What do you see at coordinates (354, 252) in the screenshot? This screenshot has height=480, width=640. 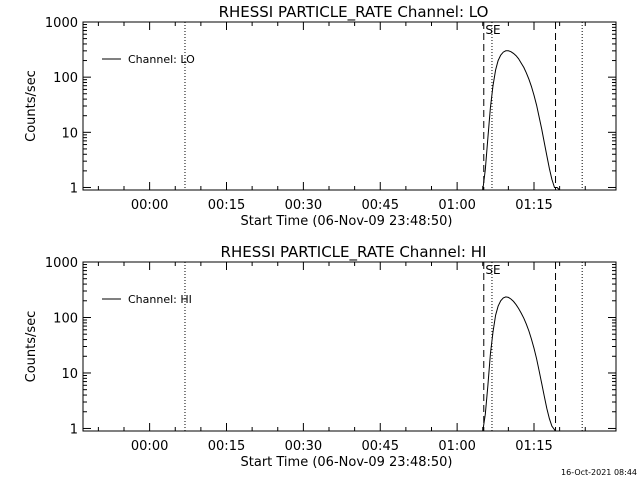 I see `chart-title: RHESSI PARTICLE_RATE Channel: HI` at bounding box center [354, 252].